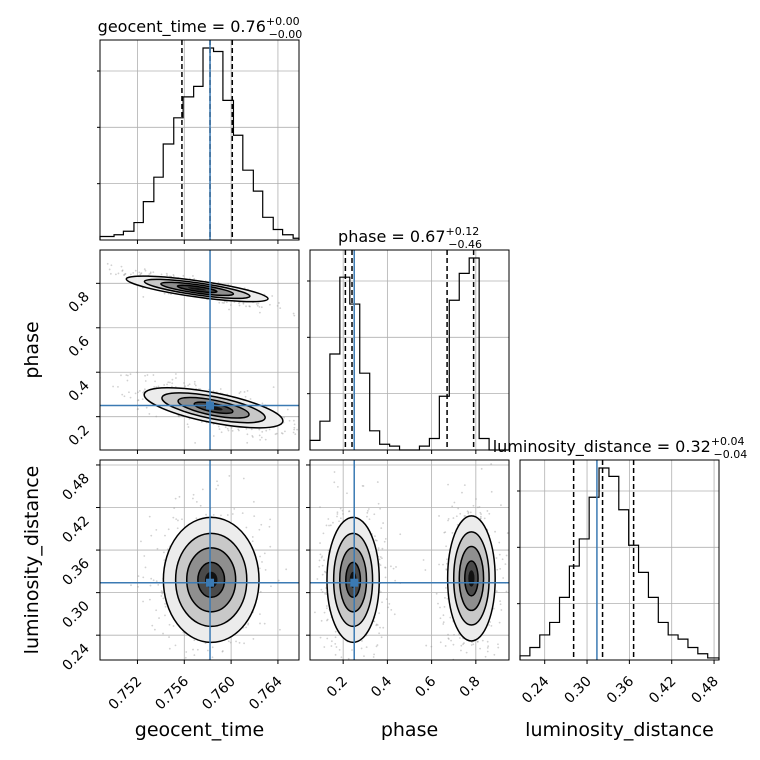 This screenshot has width=760, height=760. I want to click on truth-point, so click(210, 582).